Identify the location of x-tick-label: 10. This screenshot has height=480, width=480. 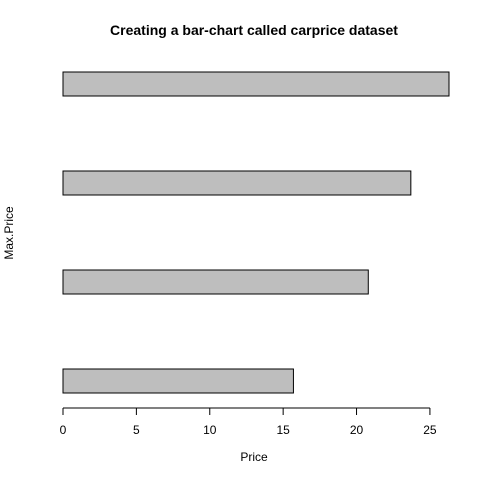
(210, 430).